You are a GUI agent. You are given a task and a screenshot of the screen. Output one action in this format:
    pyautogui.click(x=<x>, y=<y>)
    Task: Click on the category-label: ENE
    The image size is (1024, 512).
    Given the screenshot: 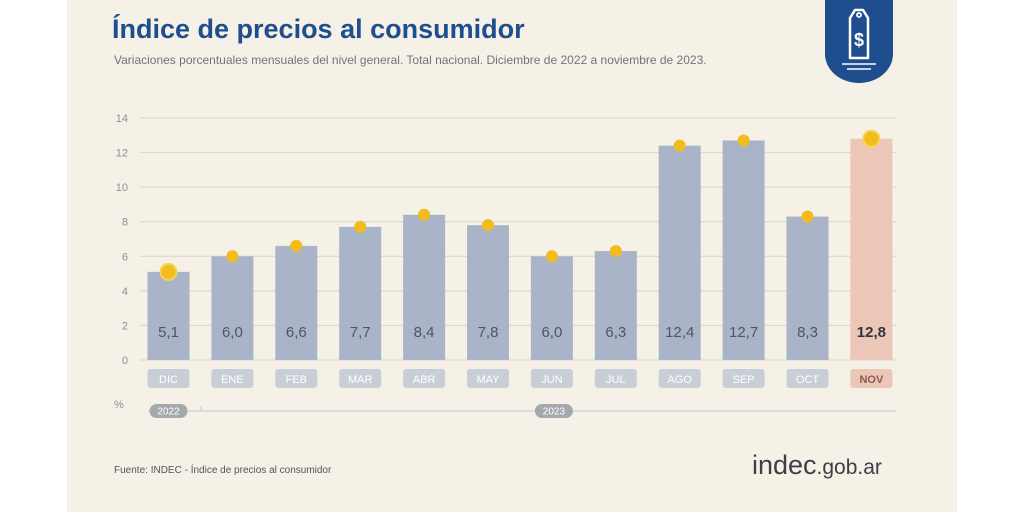 What is the action you would take?
    pyautogui.click(x=232, y=380)
    